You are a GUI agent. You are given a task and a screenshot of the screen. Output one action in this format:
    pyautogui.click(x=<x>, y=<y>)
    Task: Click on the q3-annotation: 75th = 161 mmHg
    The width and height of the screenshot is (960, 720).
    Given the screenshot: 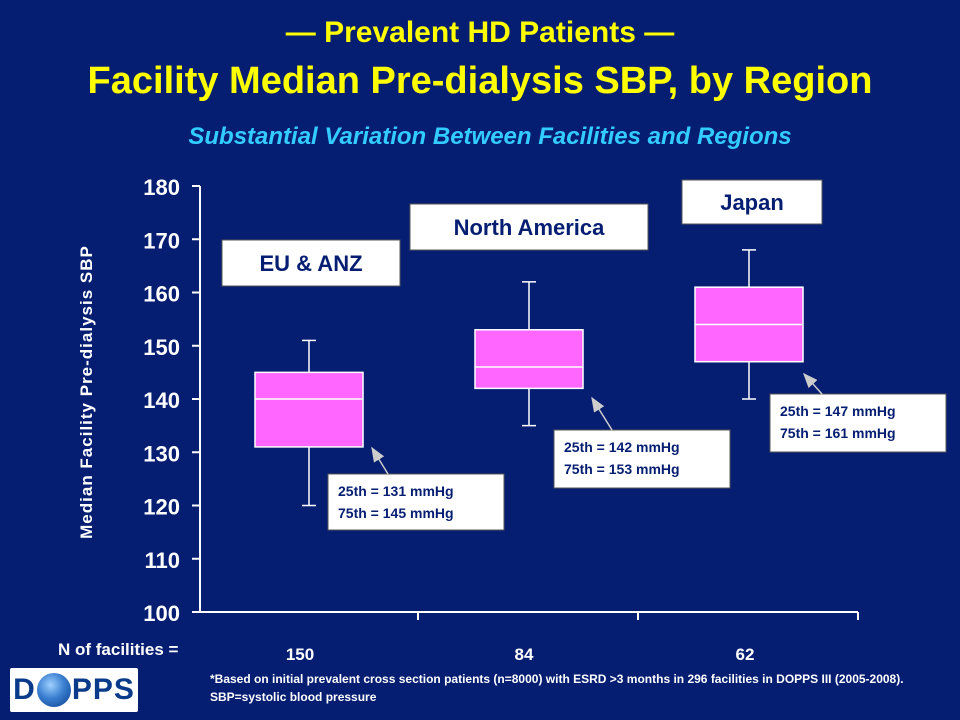 What is the action you would take?
    pyautogui.click(x=838, y=433)
    